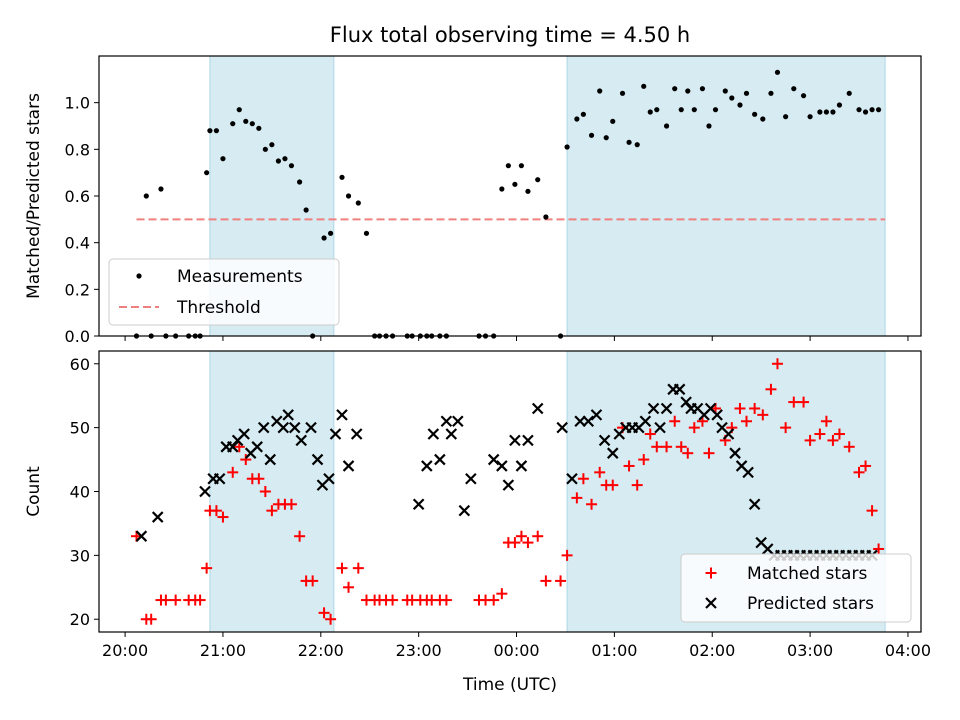  I want to click on y-tick-label: 60, so click(80, 364).